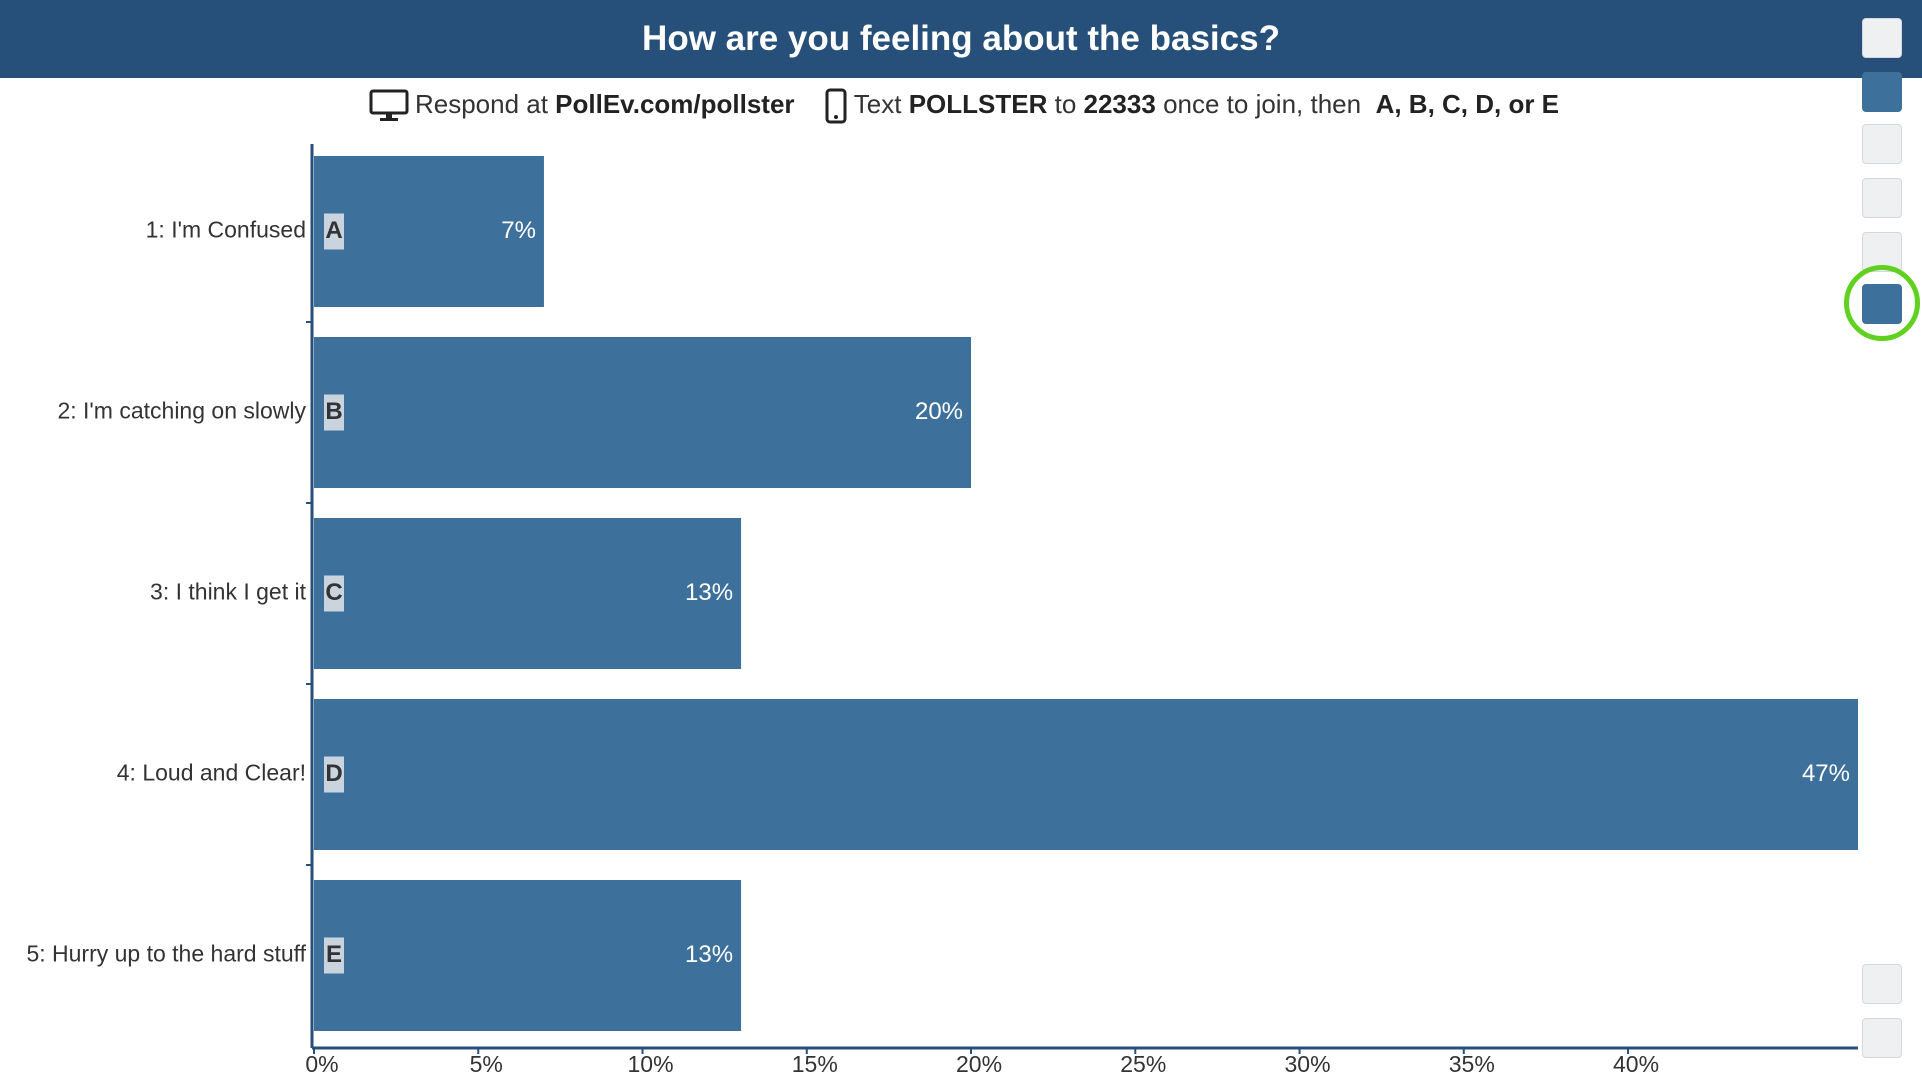  What do you see at coordinates (321, 1064) in the screenshot?
I see `x-tick-label: 0%` at bounding box center [321, 1064].